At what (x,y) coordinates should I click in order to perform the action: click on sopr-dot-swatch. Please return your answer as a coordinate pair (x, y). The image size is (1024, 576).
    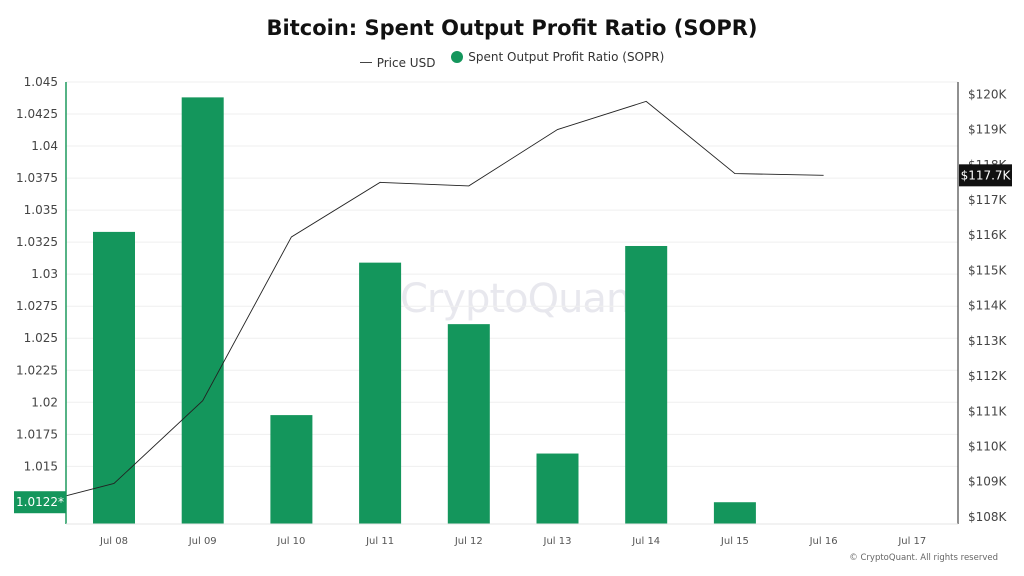
    Looking at the image, I should click on (457, 57).